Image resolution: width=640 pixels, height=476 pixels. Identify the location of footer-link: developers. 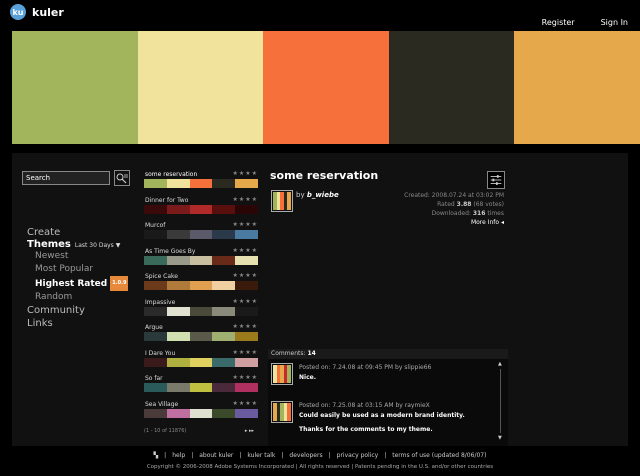
(306, 455).